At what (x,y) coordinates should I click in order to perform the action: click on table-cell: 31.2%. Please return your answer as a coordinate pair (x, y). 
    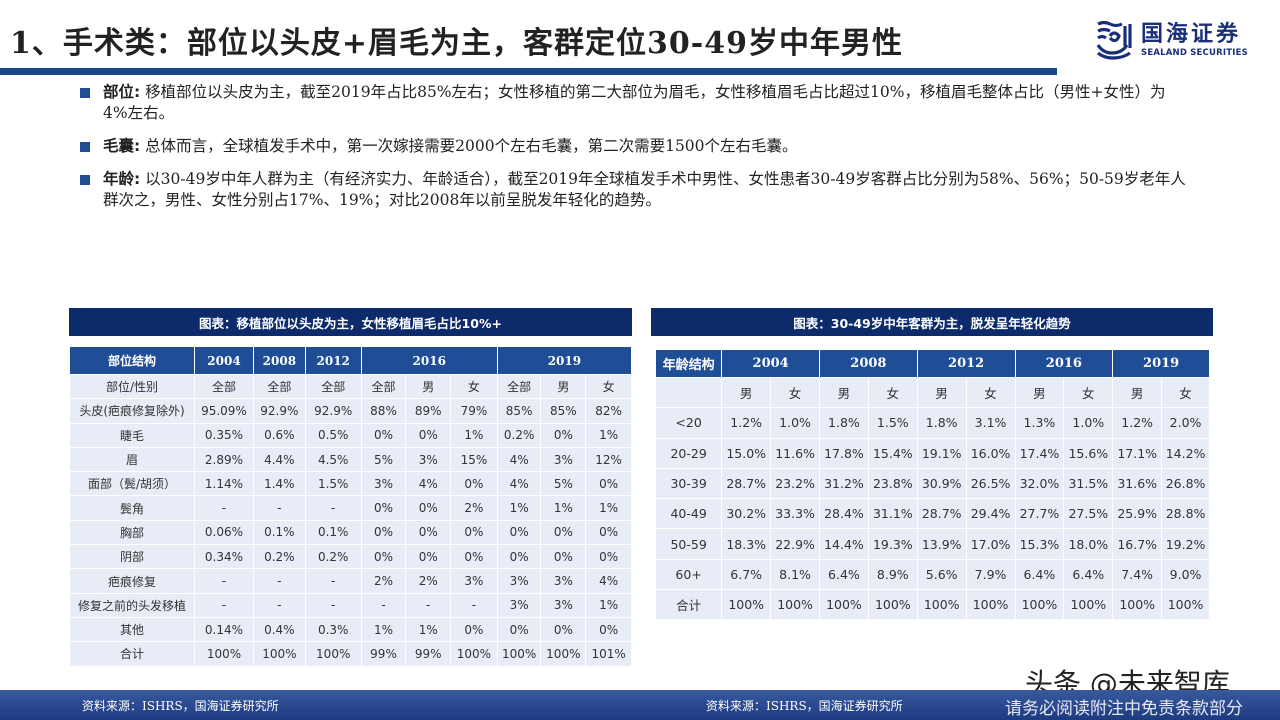
    Looking at the image, I should click on (844, 483).